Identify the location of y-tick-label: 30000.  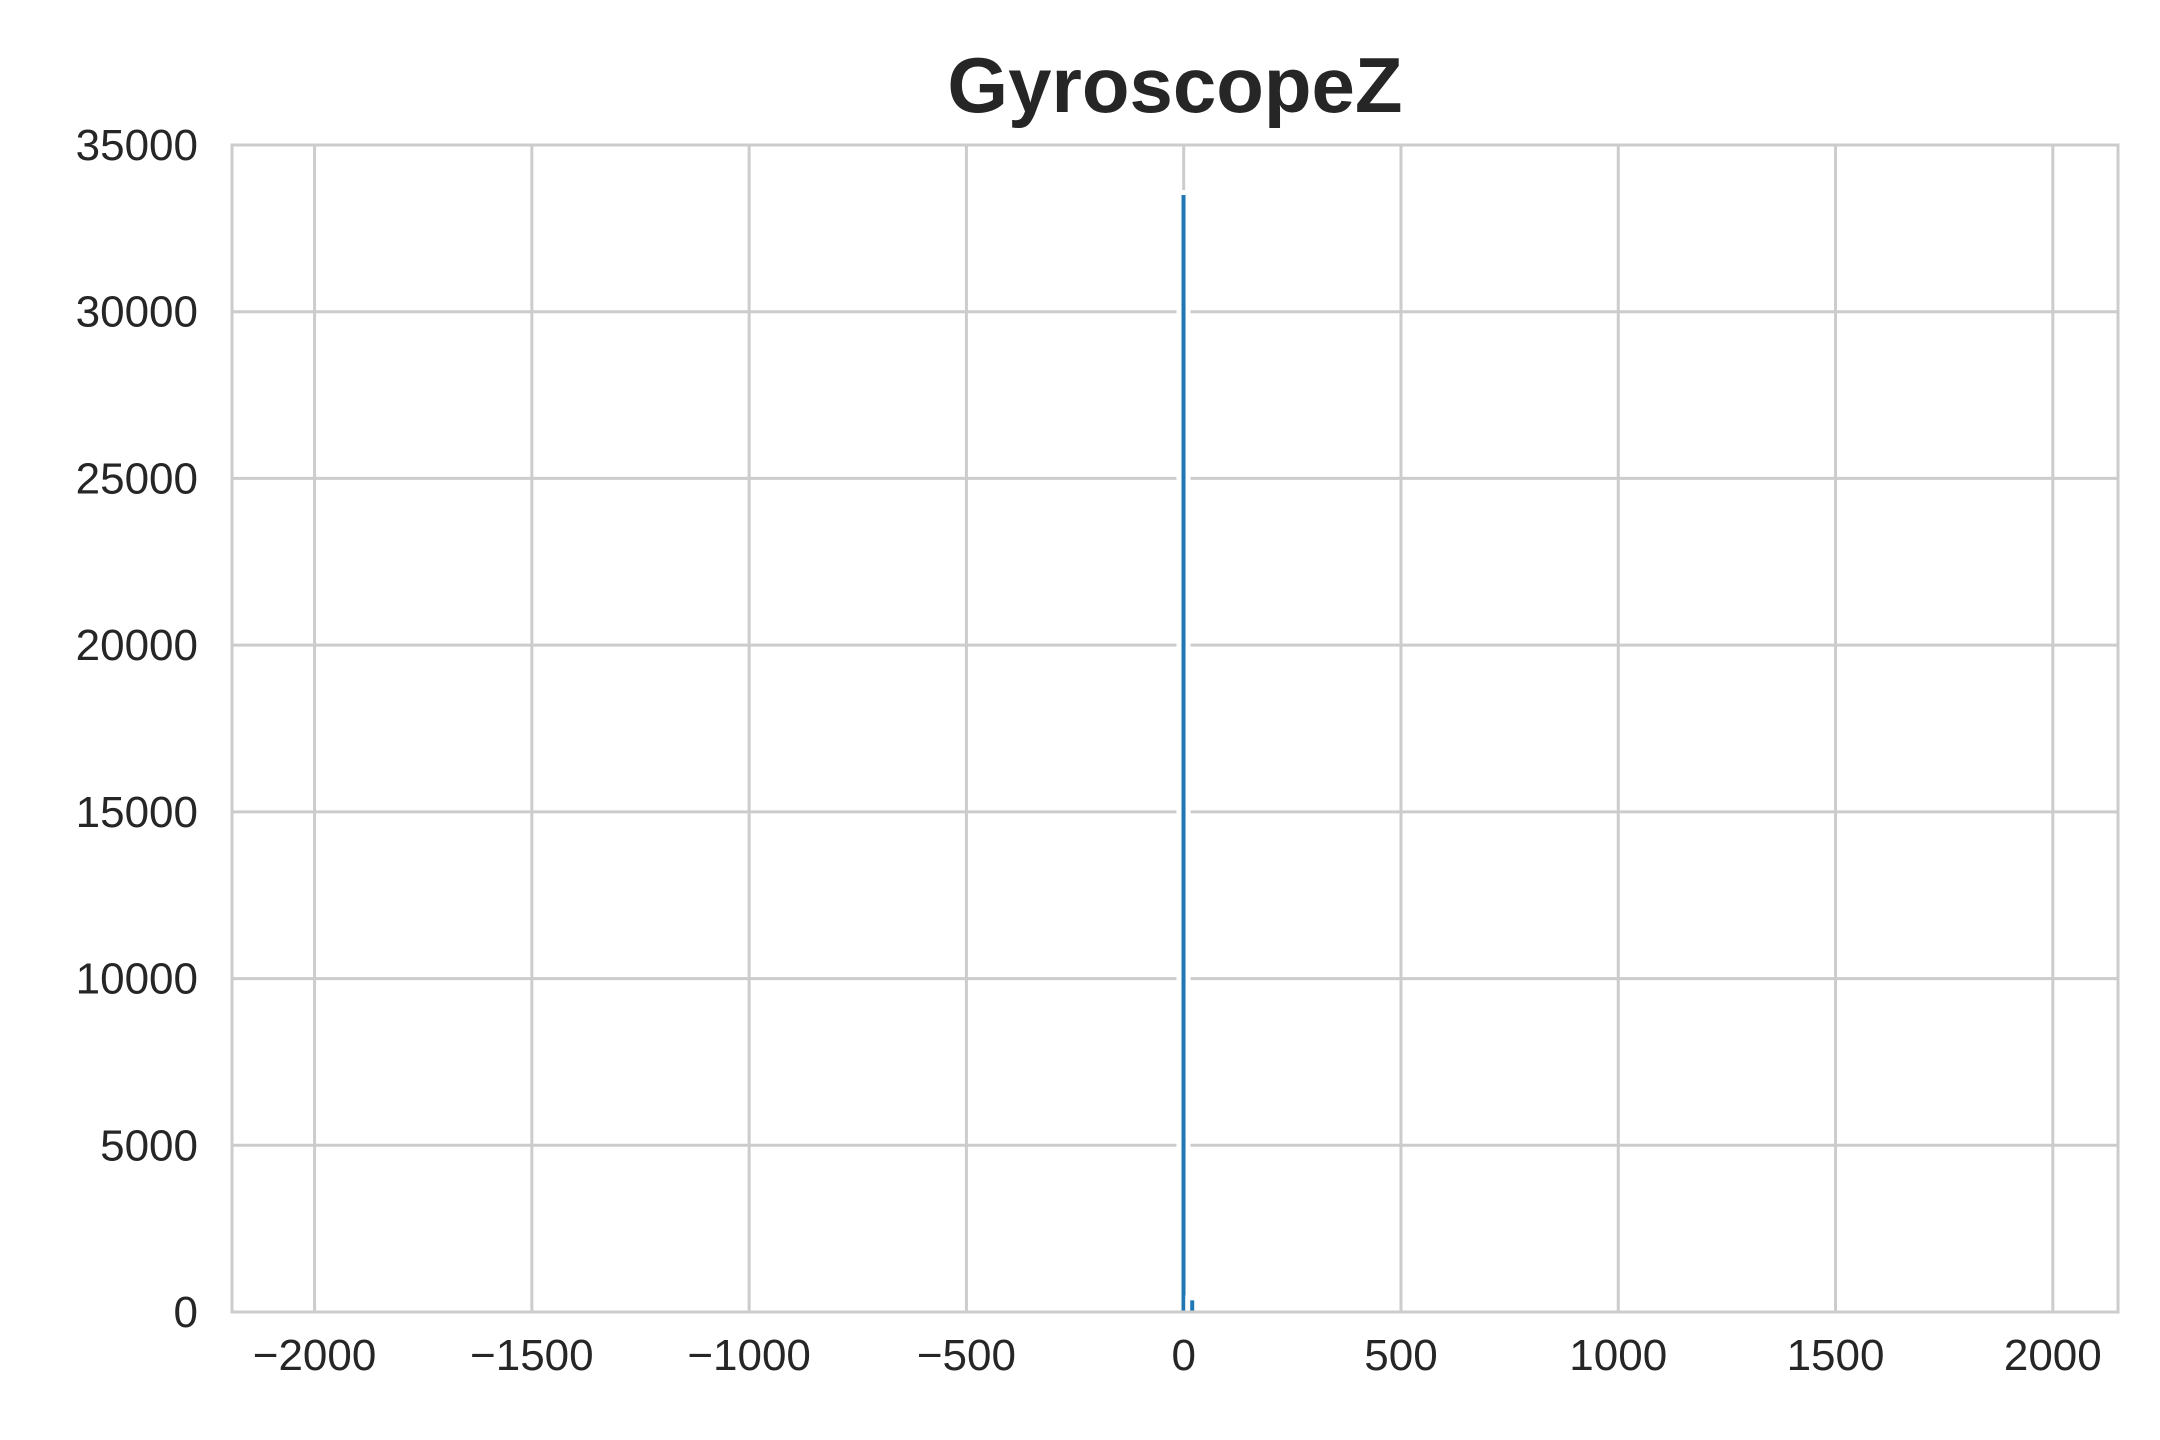
(137, 312).